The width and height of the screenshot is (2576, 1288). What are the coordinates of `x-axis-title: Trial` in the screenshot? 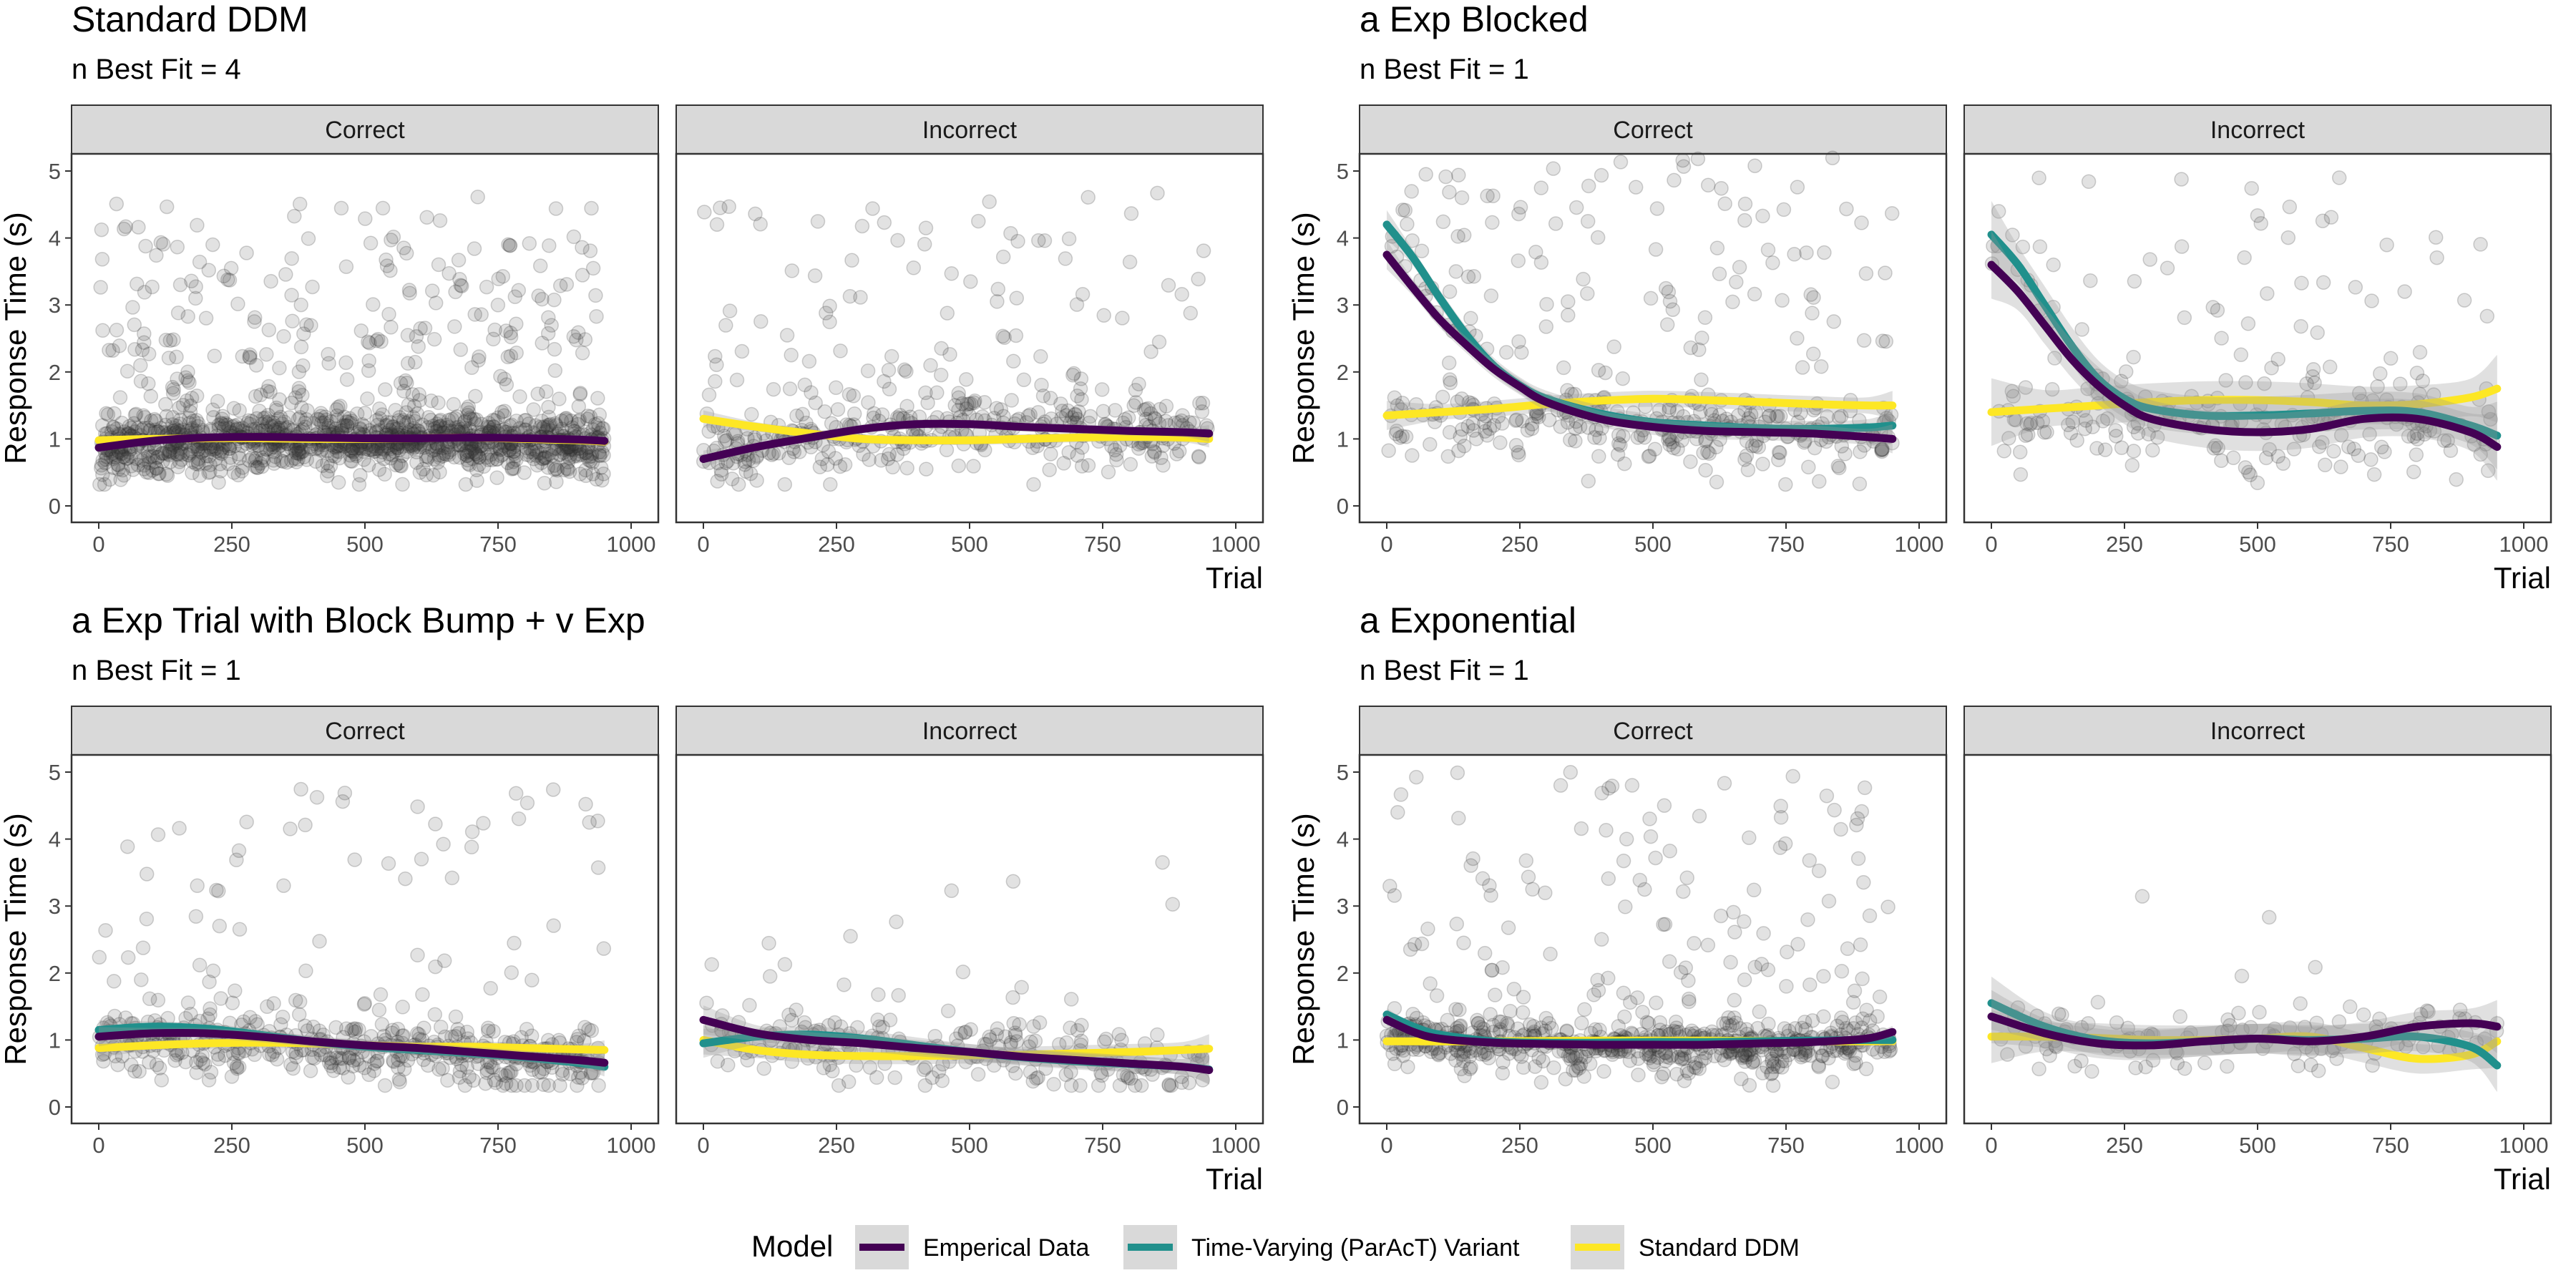 It's located at (1234, 578).